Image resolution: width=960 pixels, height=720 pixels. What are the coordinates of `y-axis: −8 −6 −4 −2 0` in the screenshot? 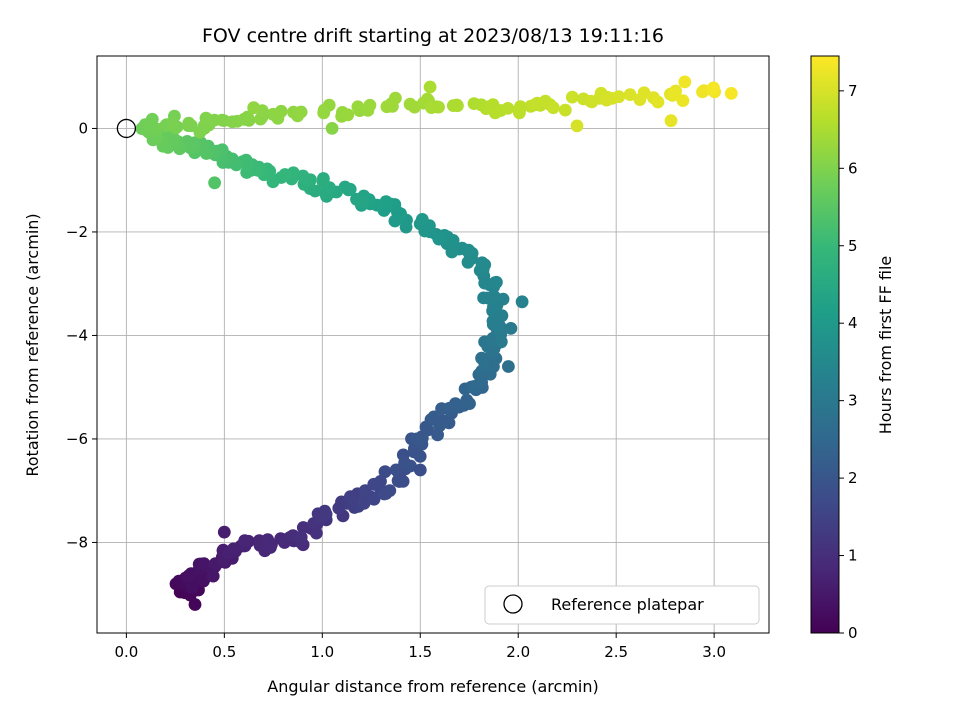 It's located at (81, 335).